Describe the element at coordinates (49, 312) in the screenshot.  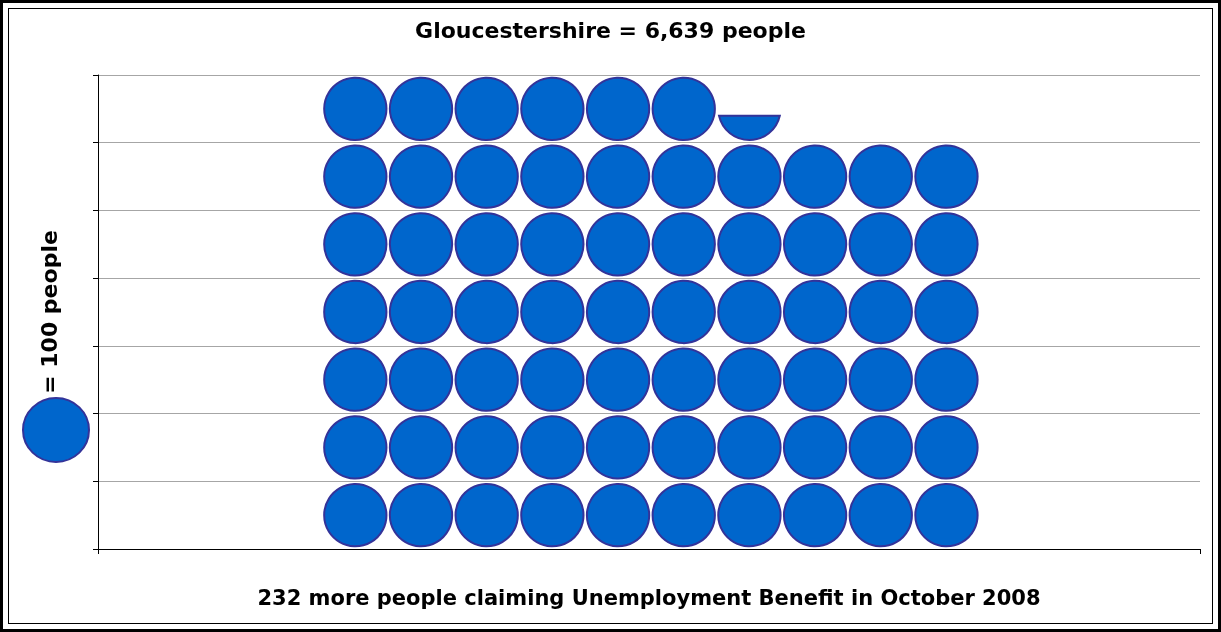
I see `data-label: = 100 people` at that location.